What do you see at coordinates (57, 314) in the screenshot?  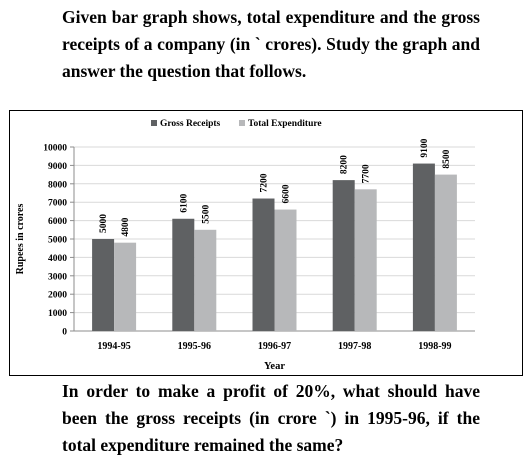 I see `y-tick-label: 1000` at bounding box center [57, 314].